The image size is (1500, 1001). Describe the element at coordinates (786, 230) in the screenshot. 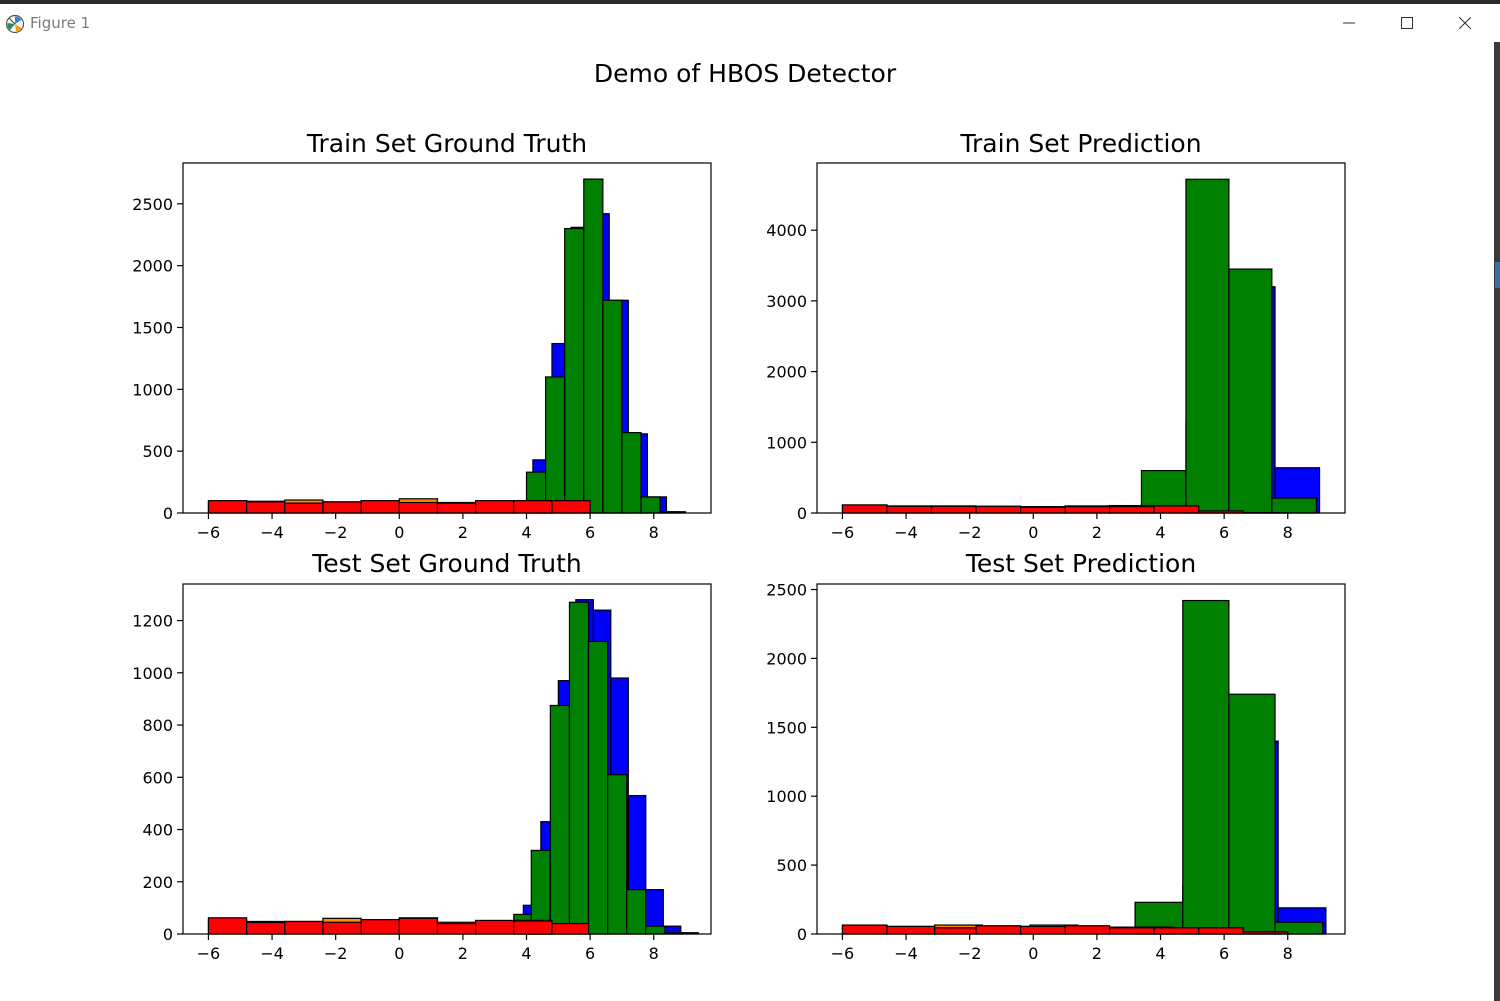

I see `y-tick-label: 4000` at that location.